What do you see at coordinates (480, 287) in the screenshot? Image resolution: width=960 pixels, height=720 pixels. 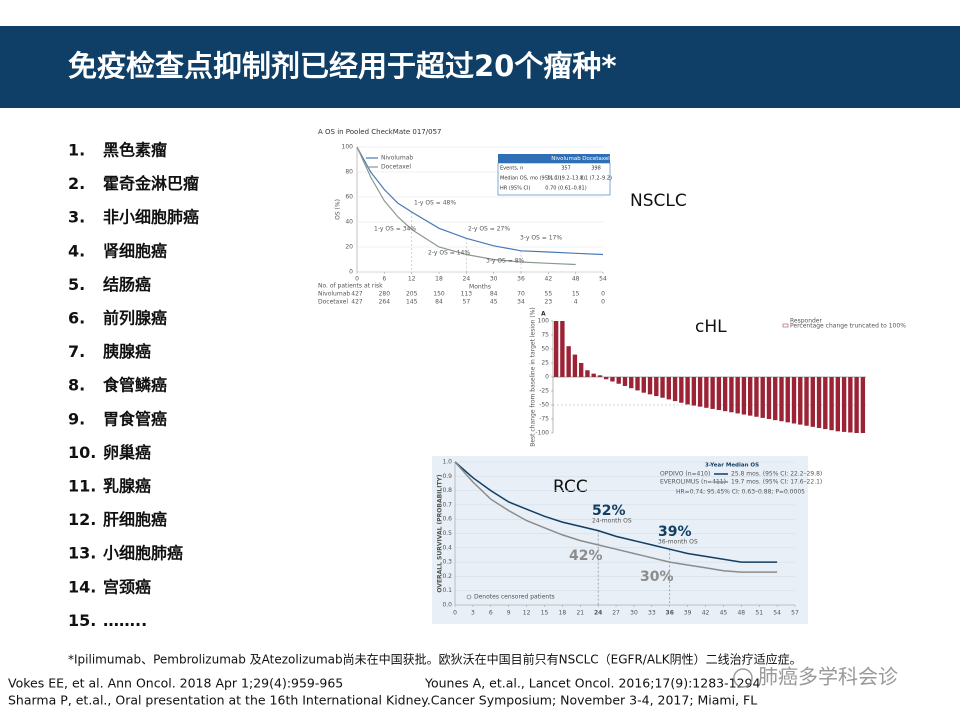 I see `x-axis-label: Months` at bounding box center [480, 287].